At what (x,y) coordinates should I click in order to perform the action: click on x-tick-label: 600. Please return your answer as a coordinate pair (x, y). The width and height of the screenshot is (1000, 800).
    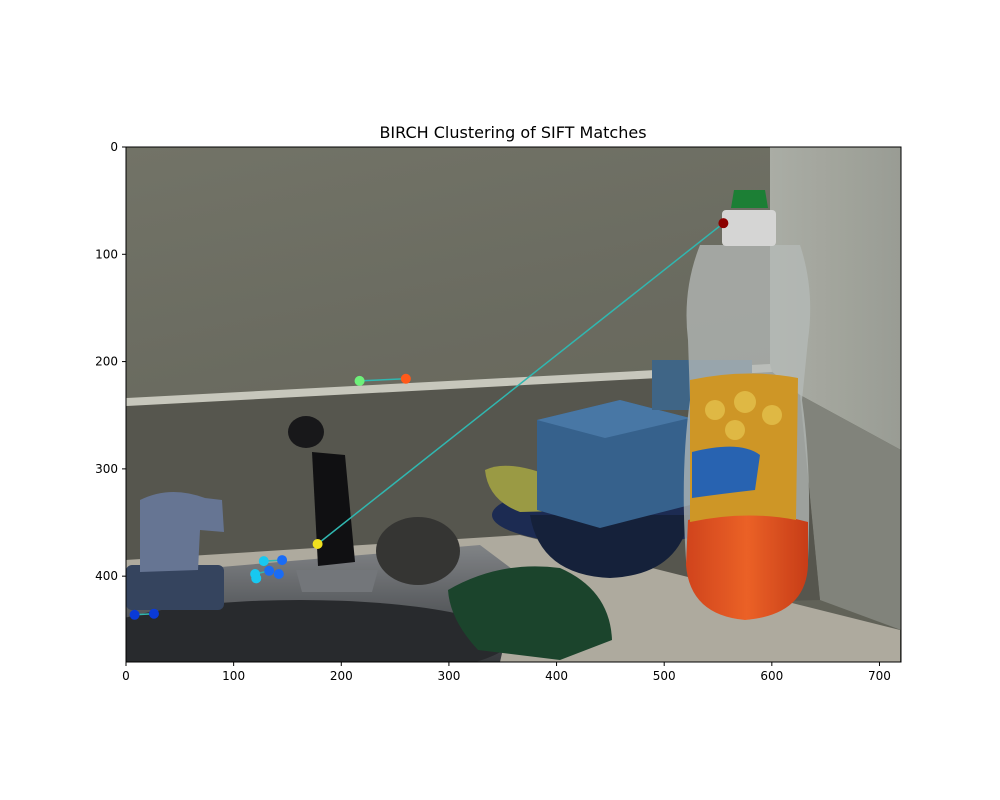
    Looking at the image, I should click on (771, 676).